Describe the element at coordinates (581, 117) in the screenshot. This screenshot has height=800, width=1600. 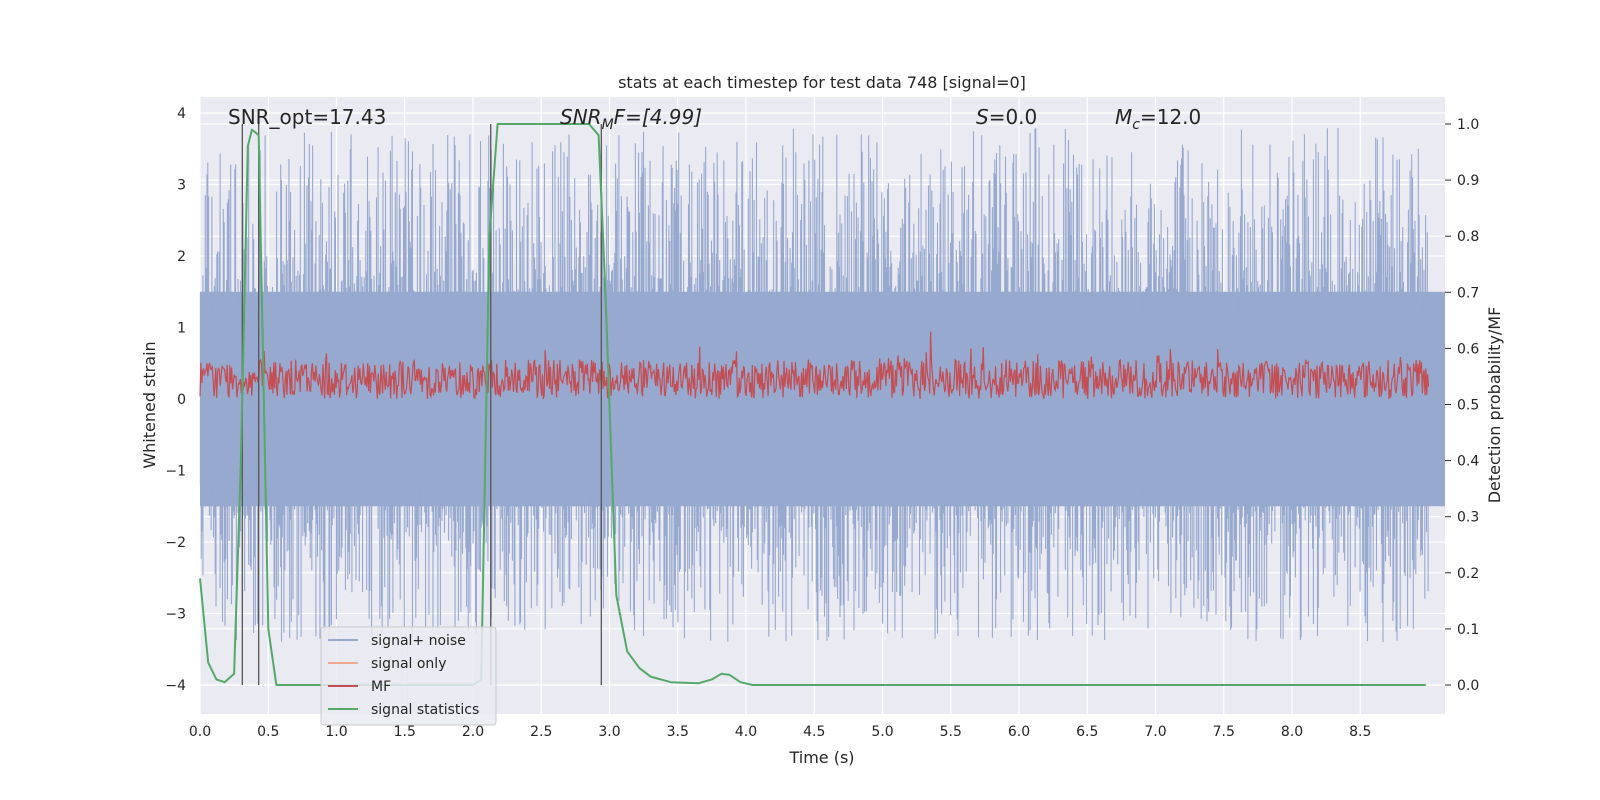
I see `snr-mf-main: SNR` at that location.